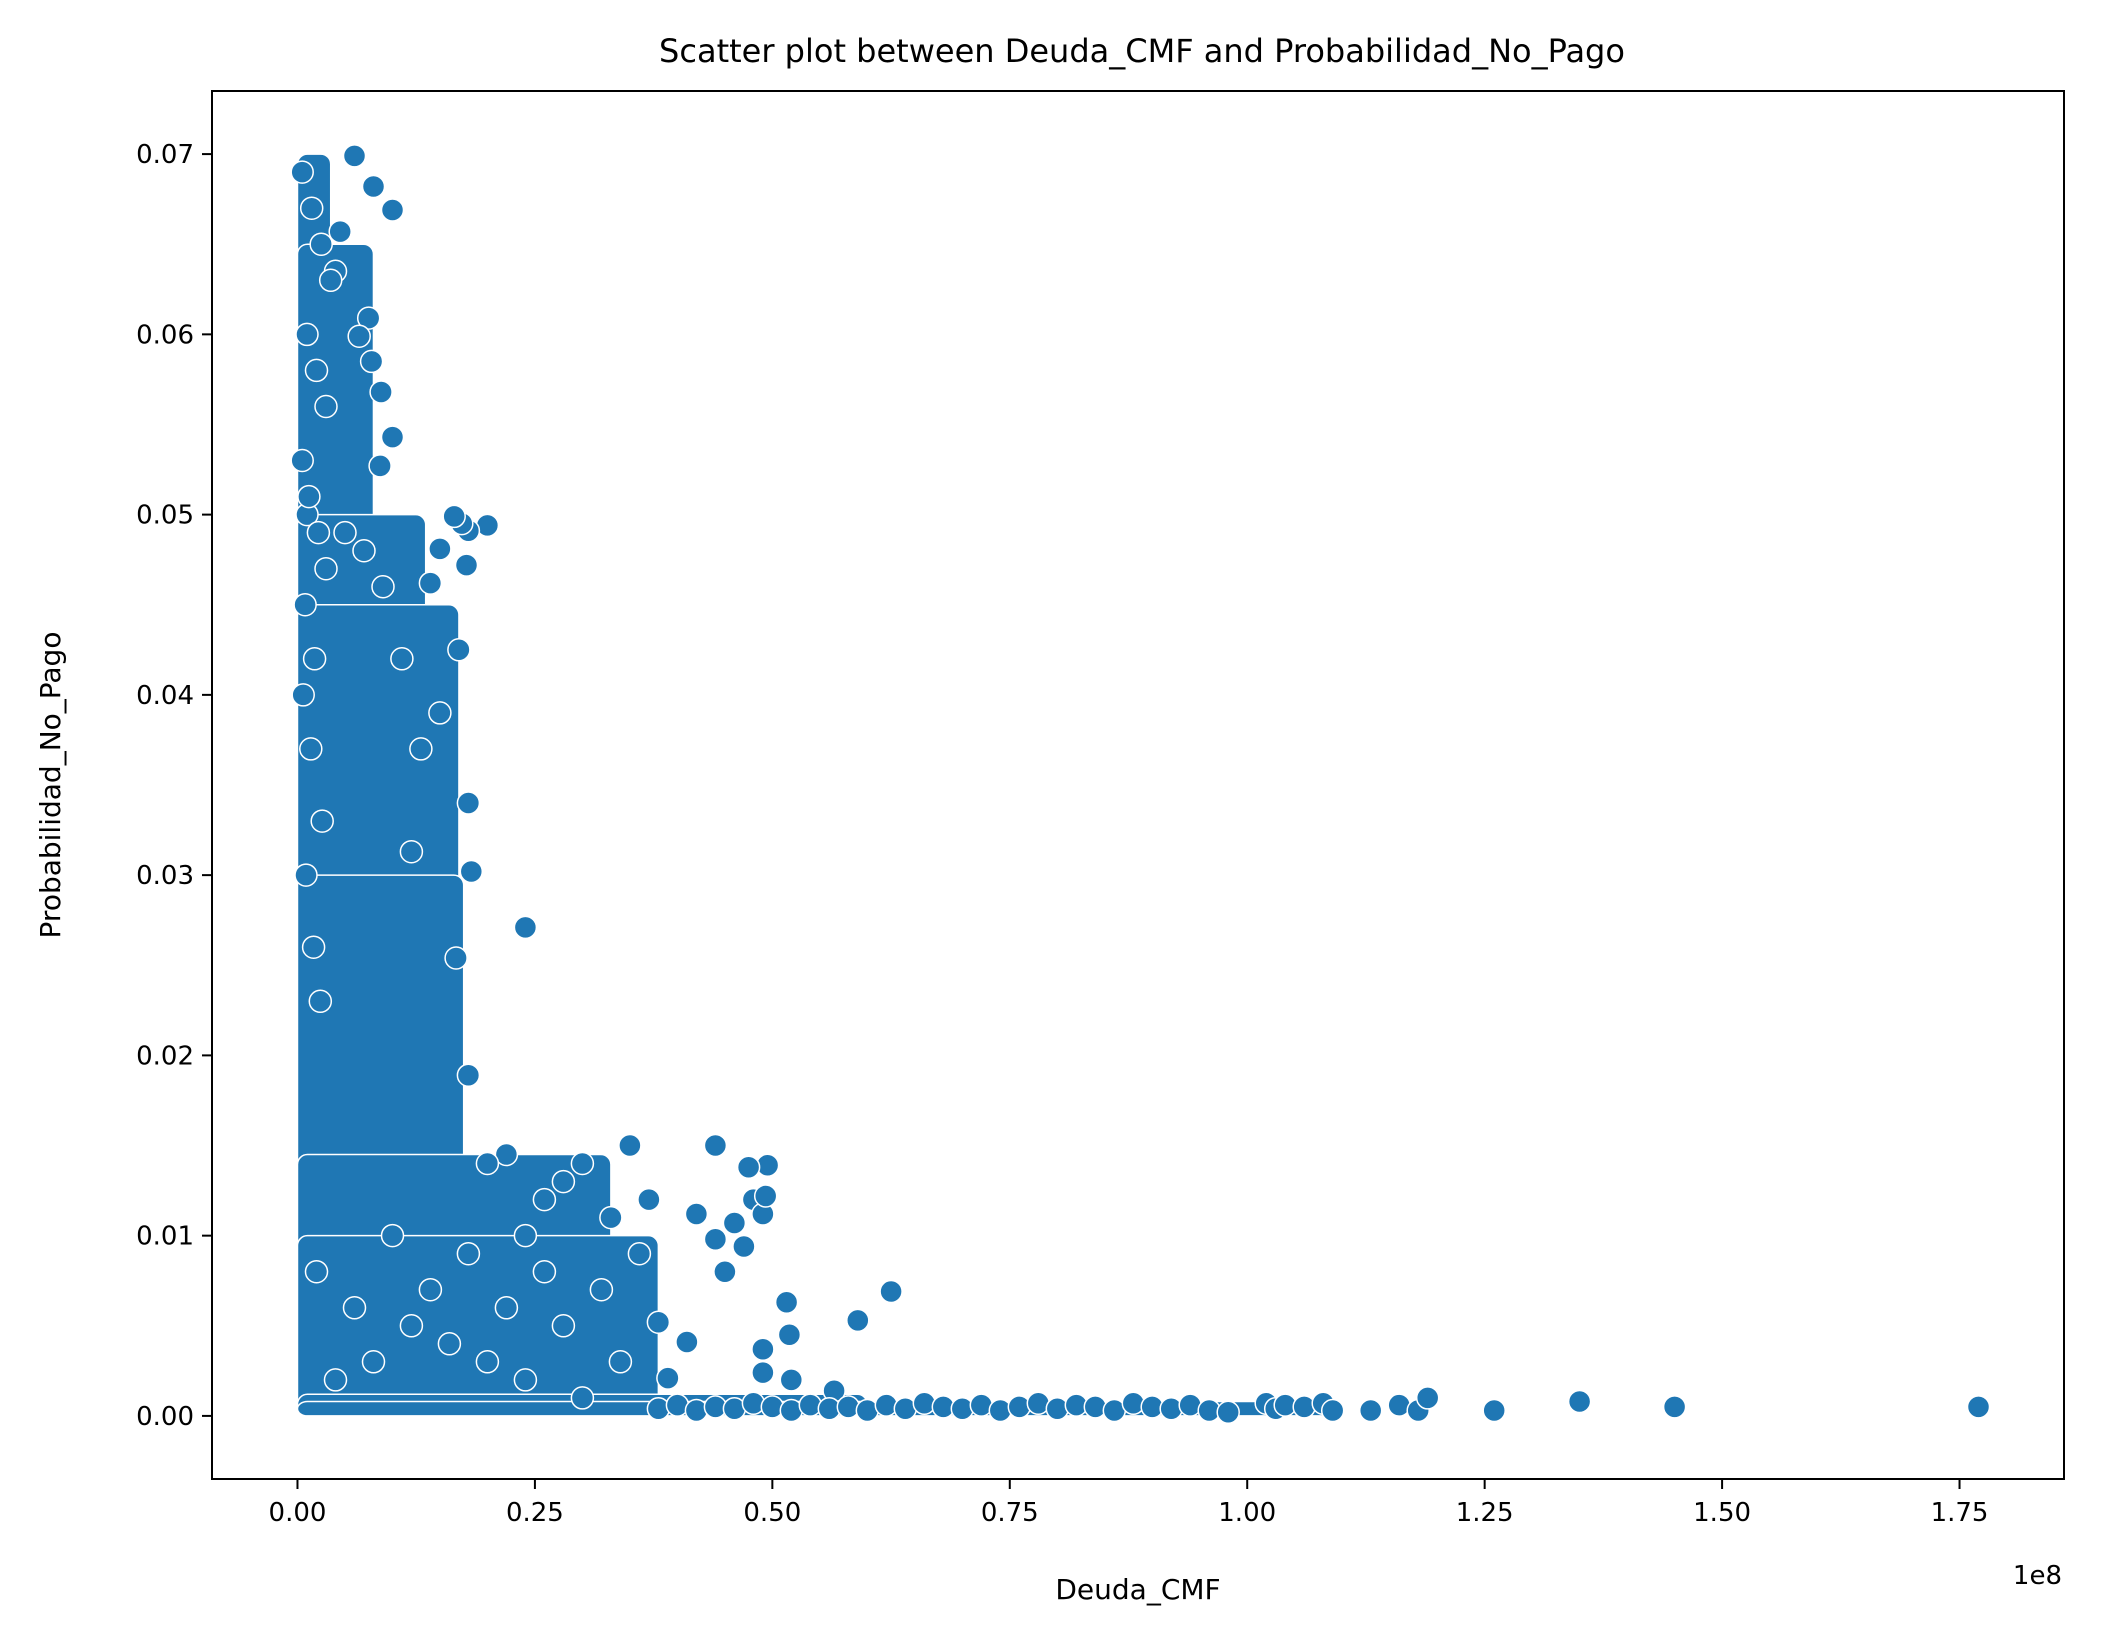 The width and height of the screenshot is (2101, 1639). What do you see at coordinates (165, 516) in the screenshot?
I see `y-tick-label: 0.05` at bounding box center [165, 516].